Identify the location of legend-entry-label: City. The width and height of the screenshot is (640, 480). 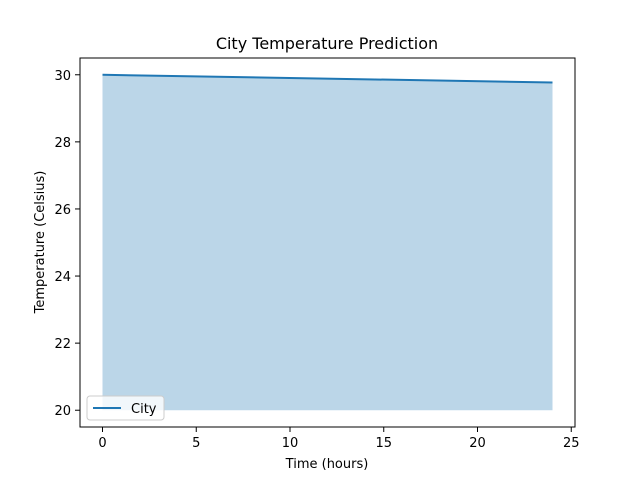
(144, 409).